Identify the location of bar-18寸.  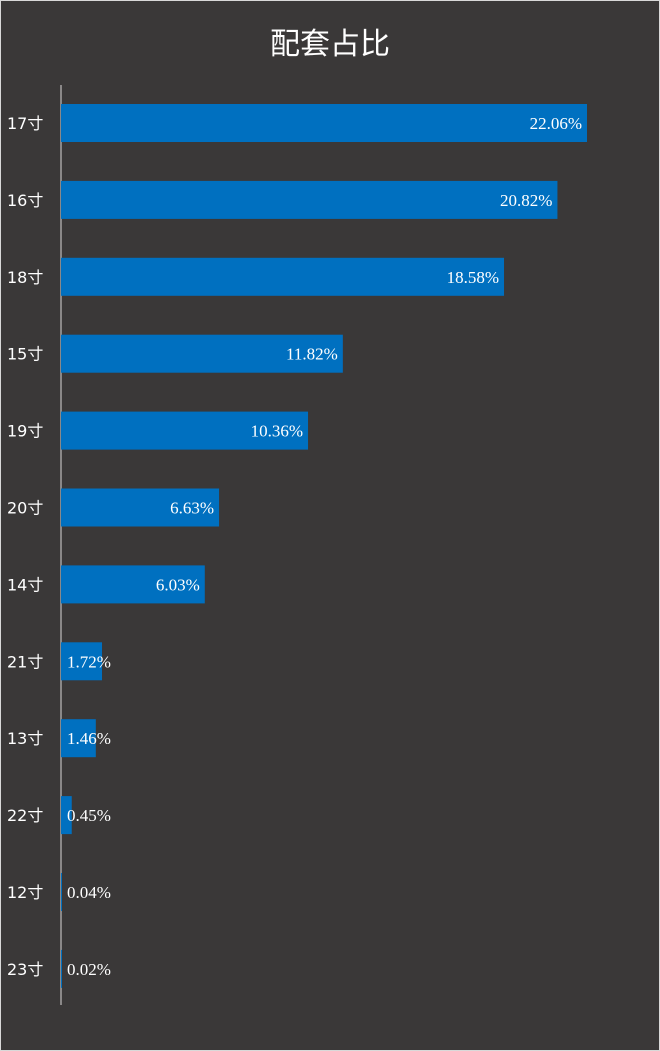
(283, 276).